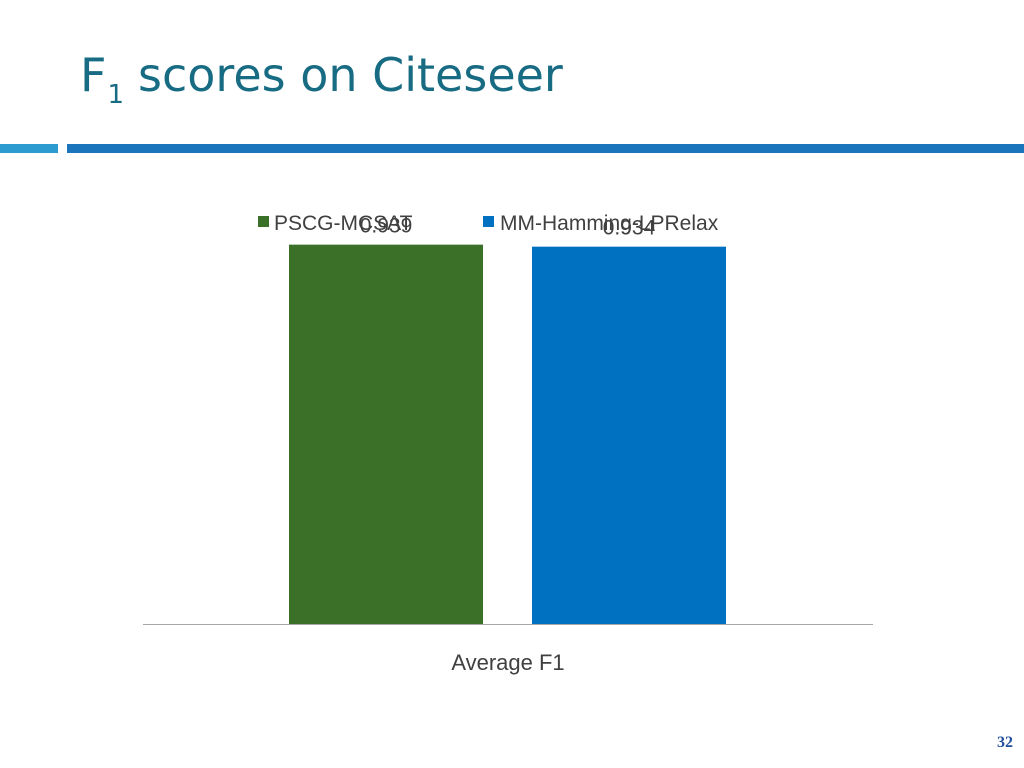 The height and width of the screenshot is (768, 1024). Describe the element at coordinates (29, 148) in the screenshot. I see `title-rule-accent` at that location.